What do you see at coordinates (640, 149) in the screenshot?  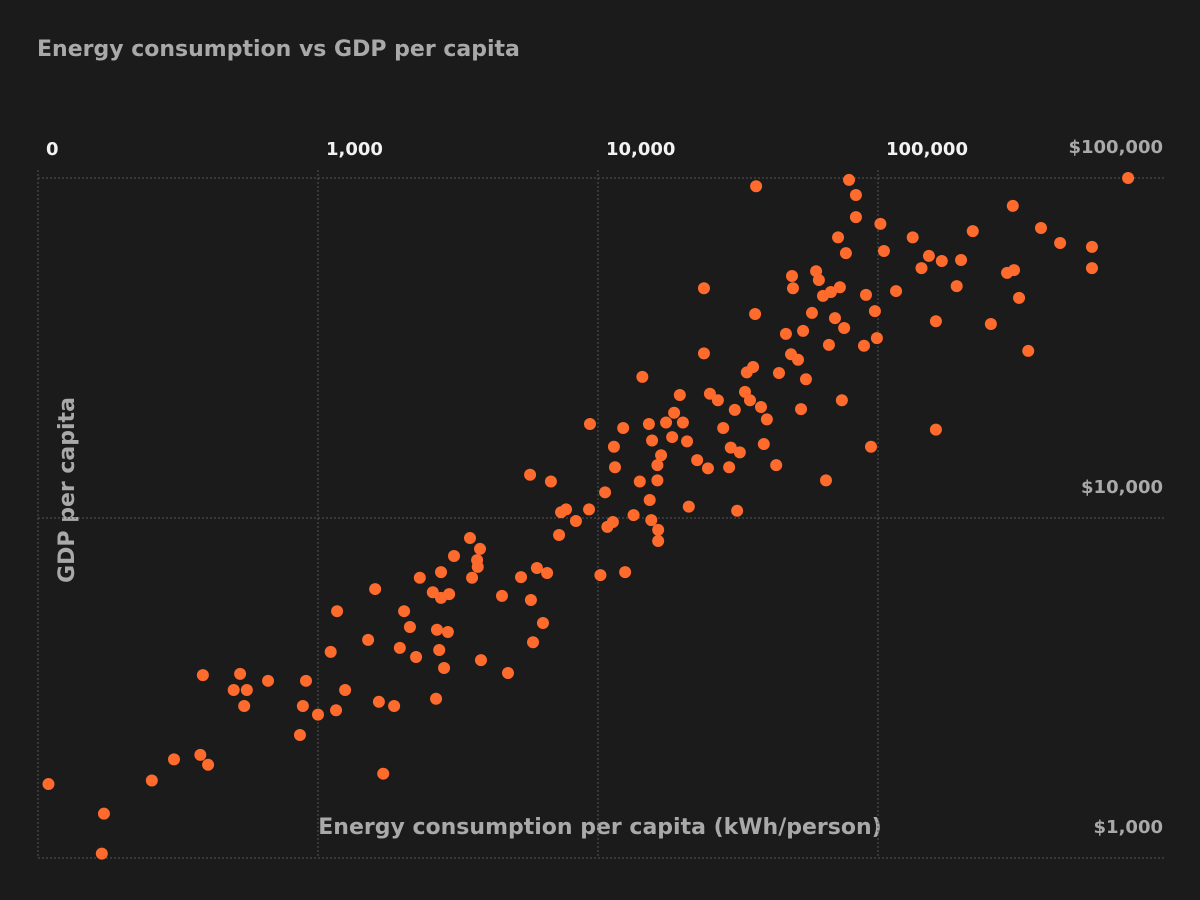 I see `x-tick-label: 10,000` at bounding box center [640, 149].